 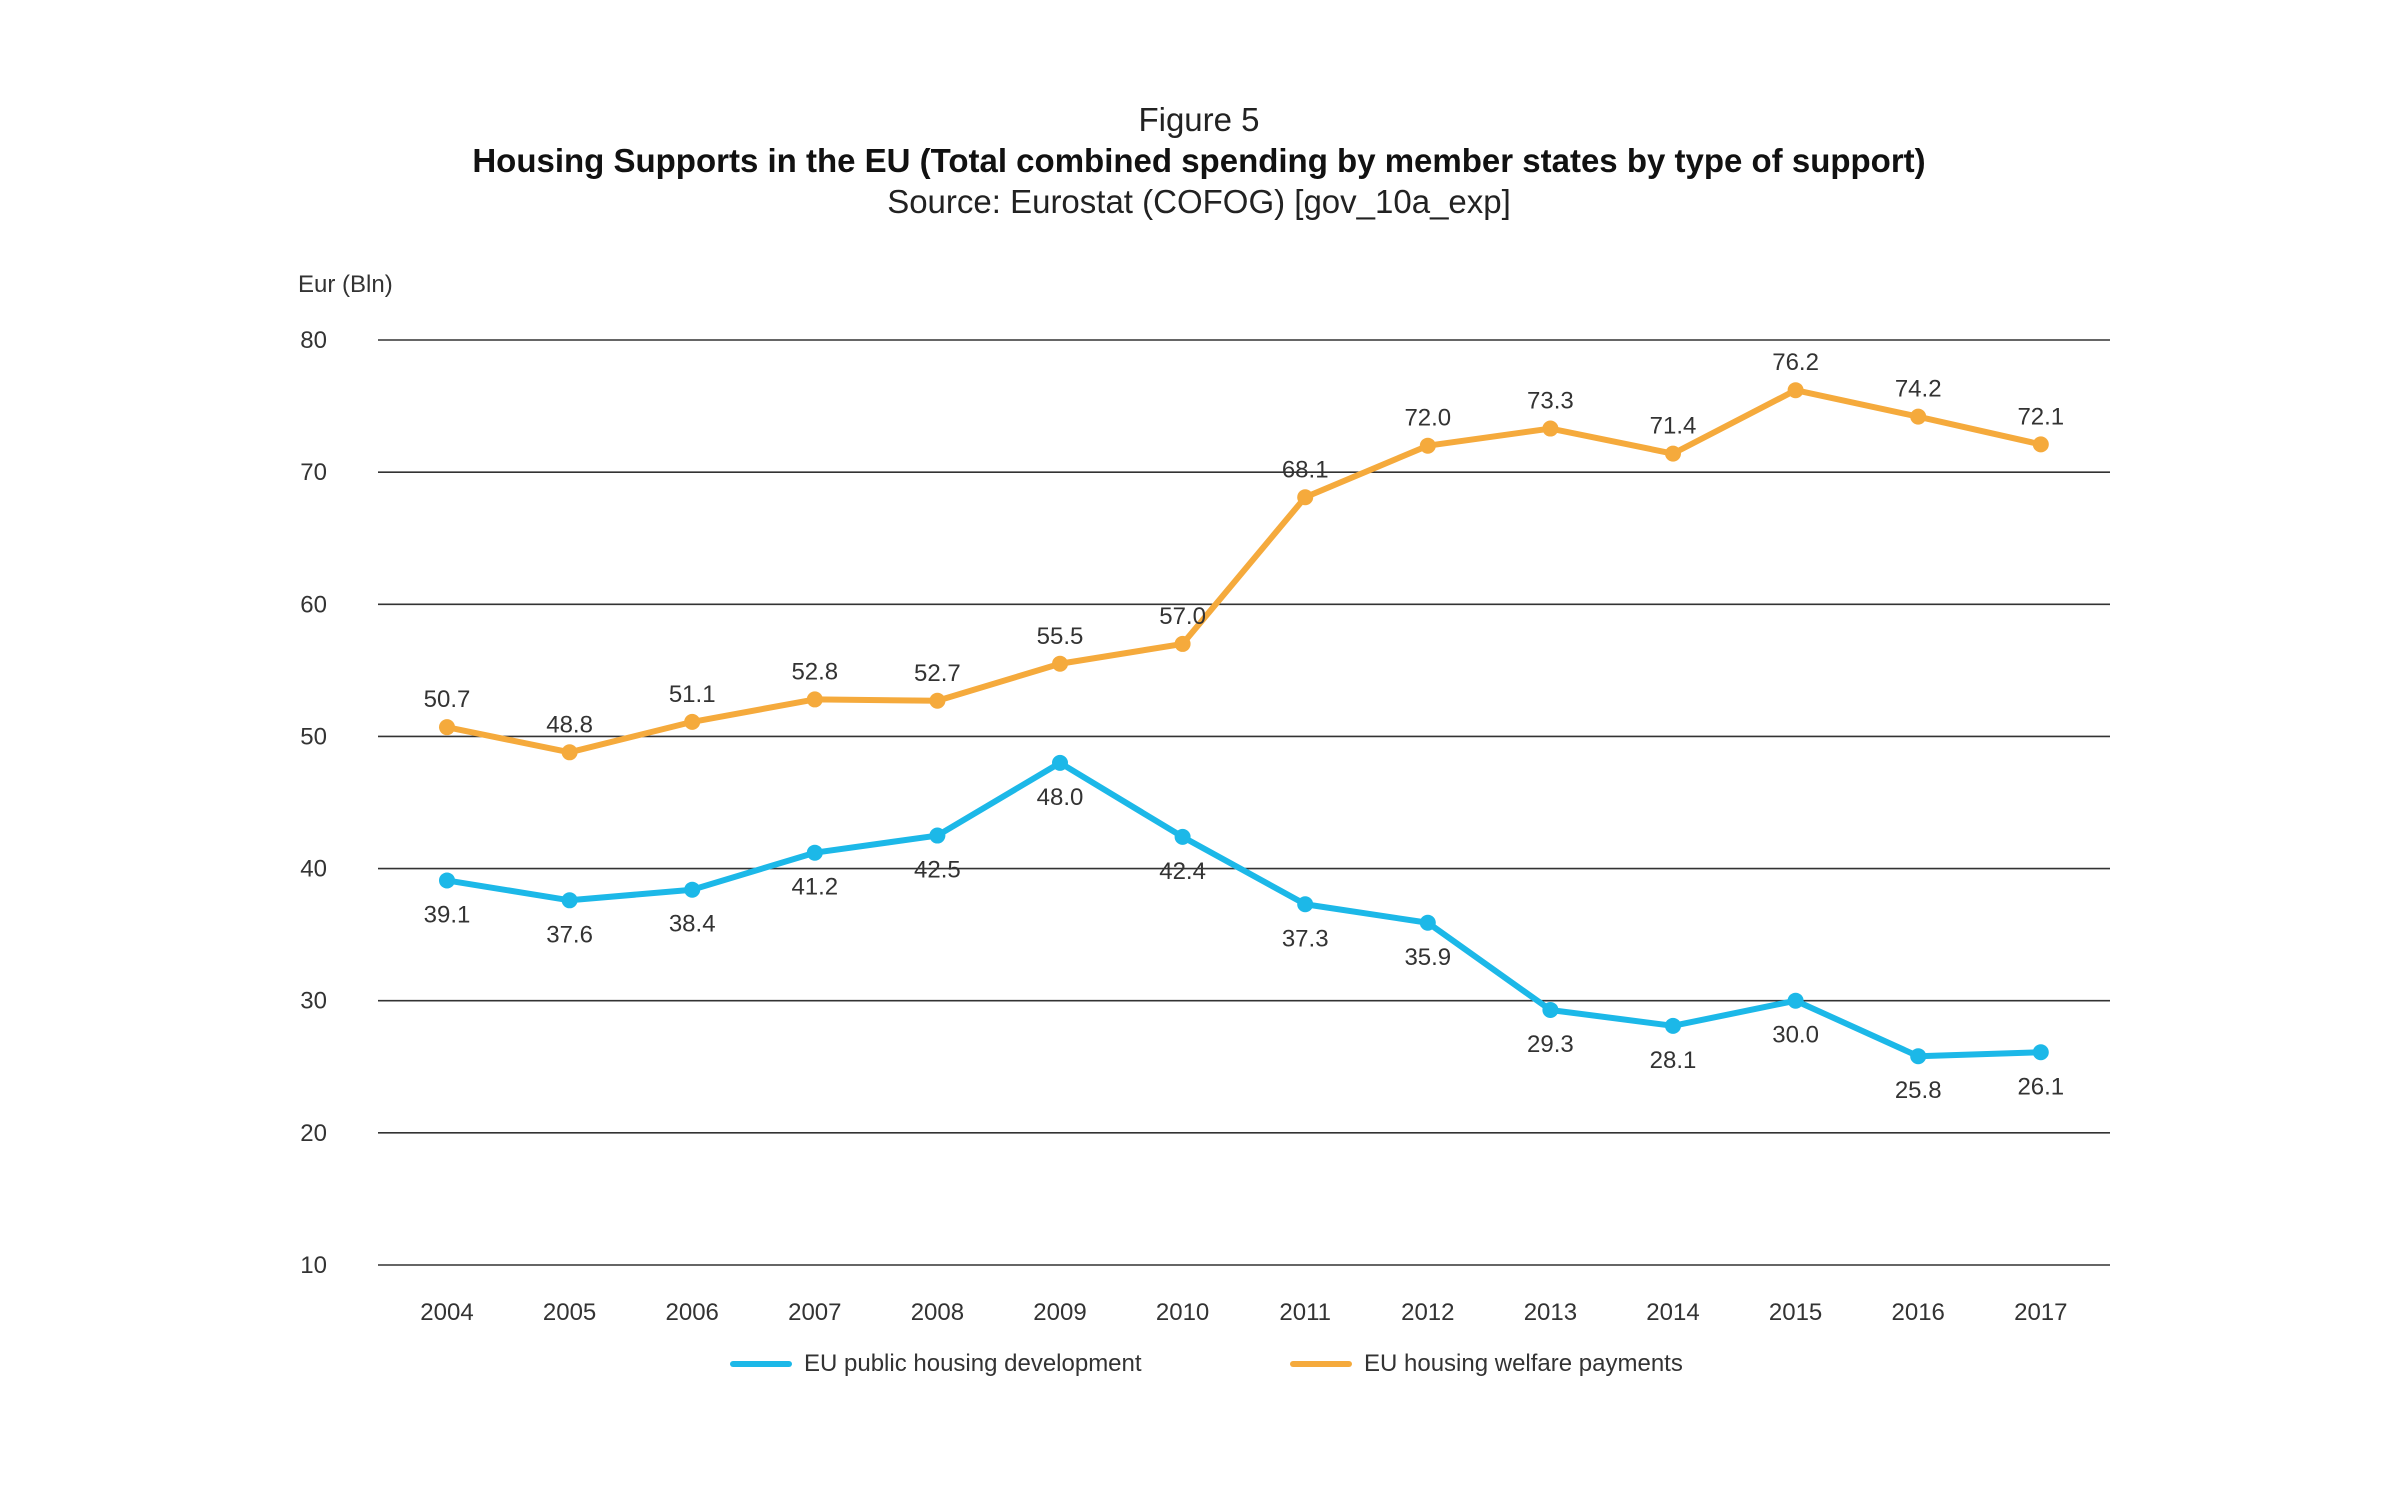 What do you see at coordinates (313, 869) in the screenshot?
I see `y-tick-label: 40` at bounding box center [313, 869].